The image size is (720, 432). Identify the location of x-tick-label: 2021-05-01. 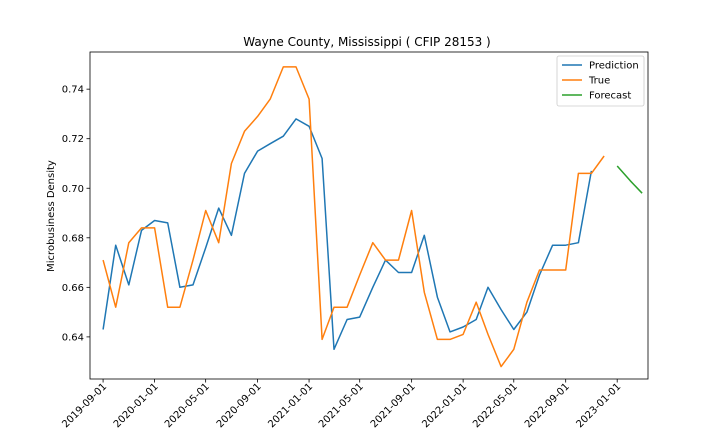
(341, 405).